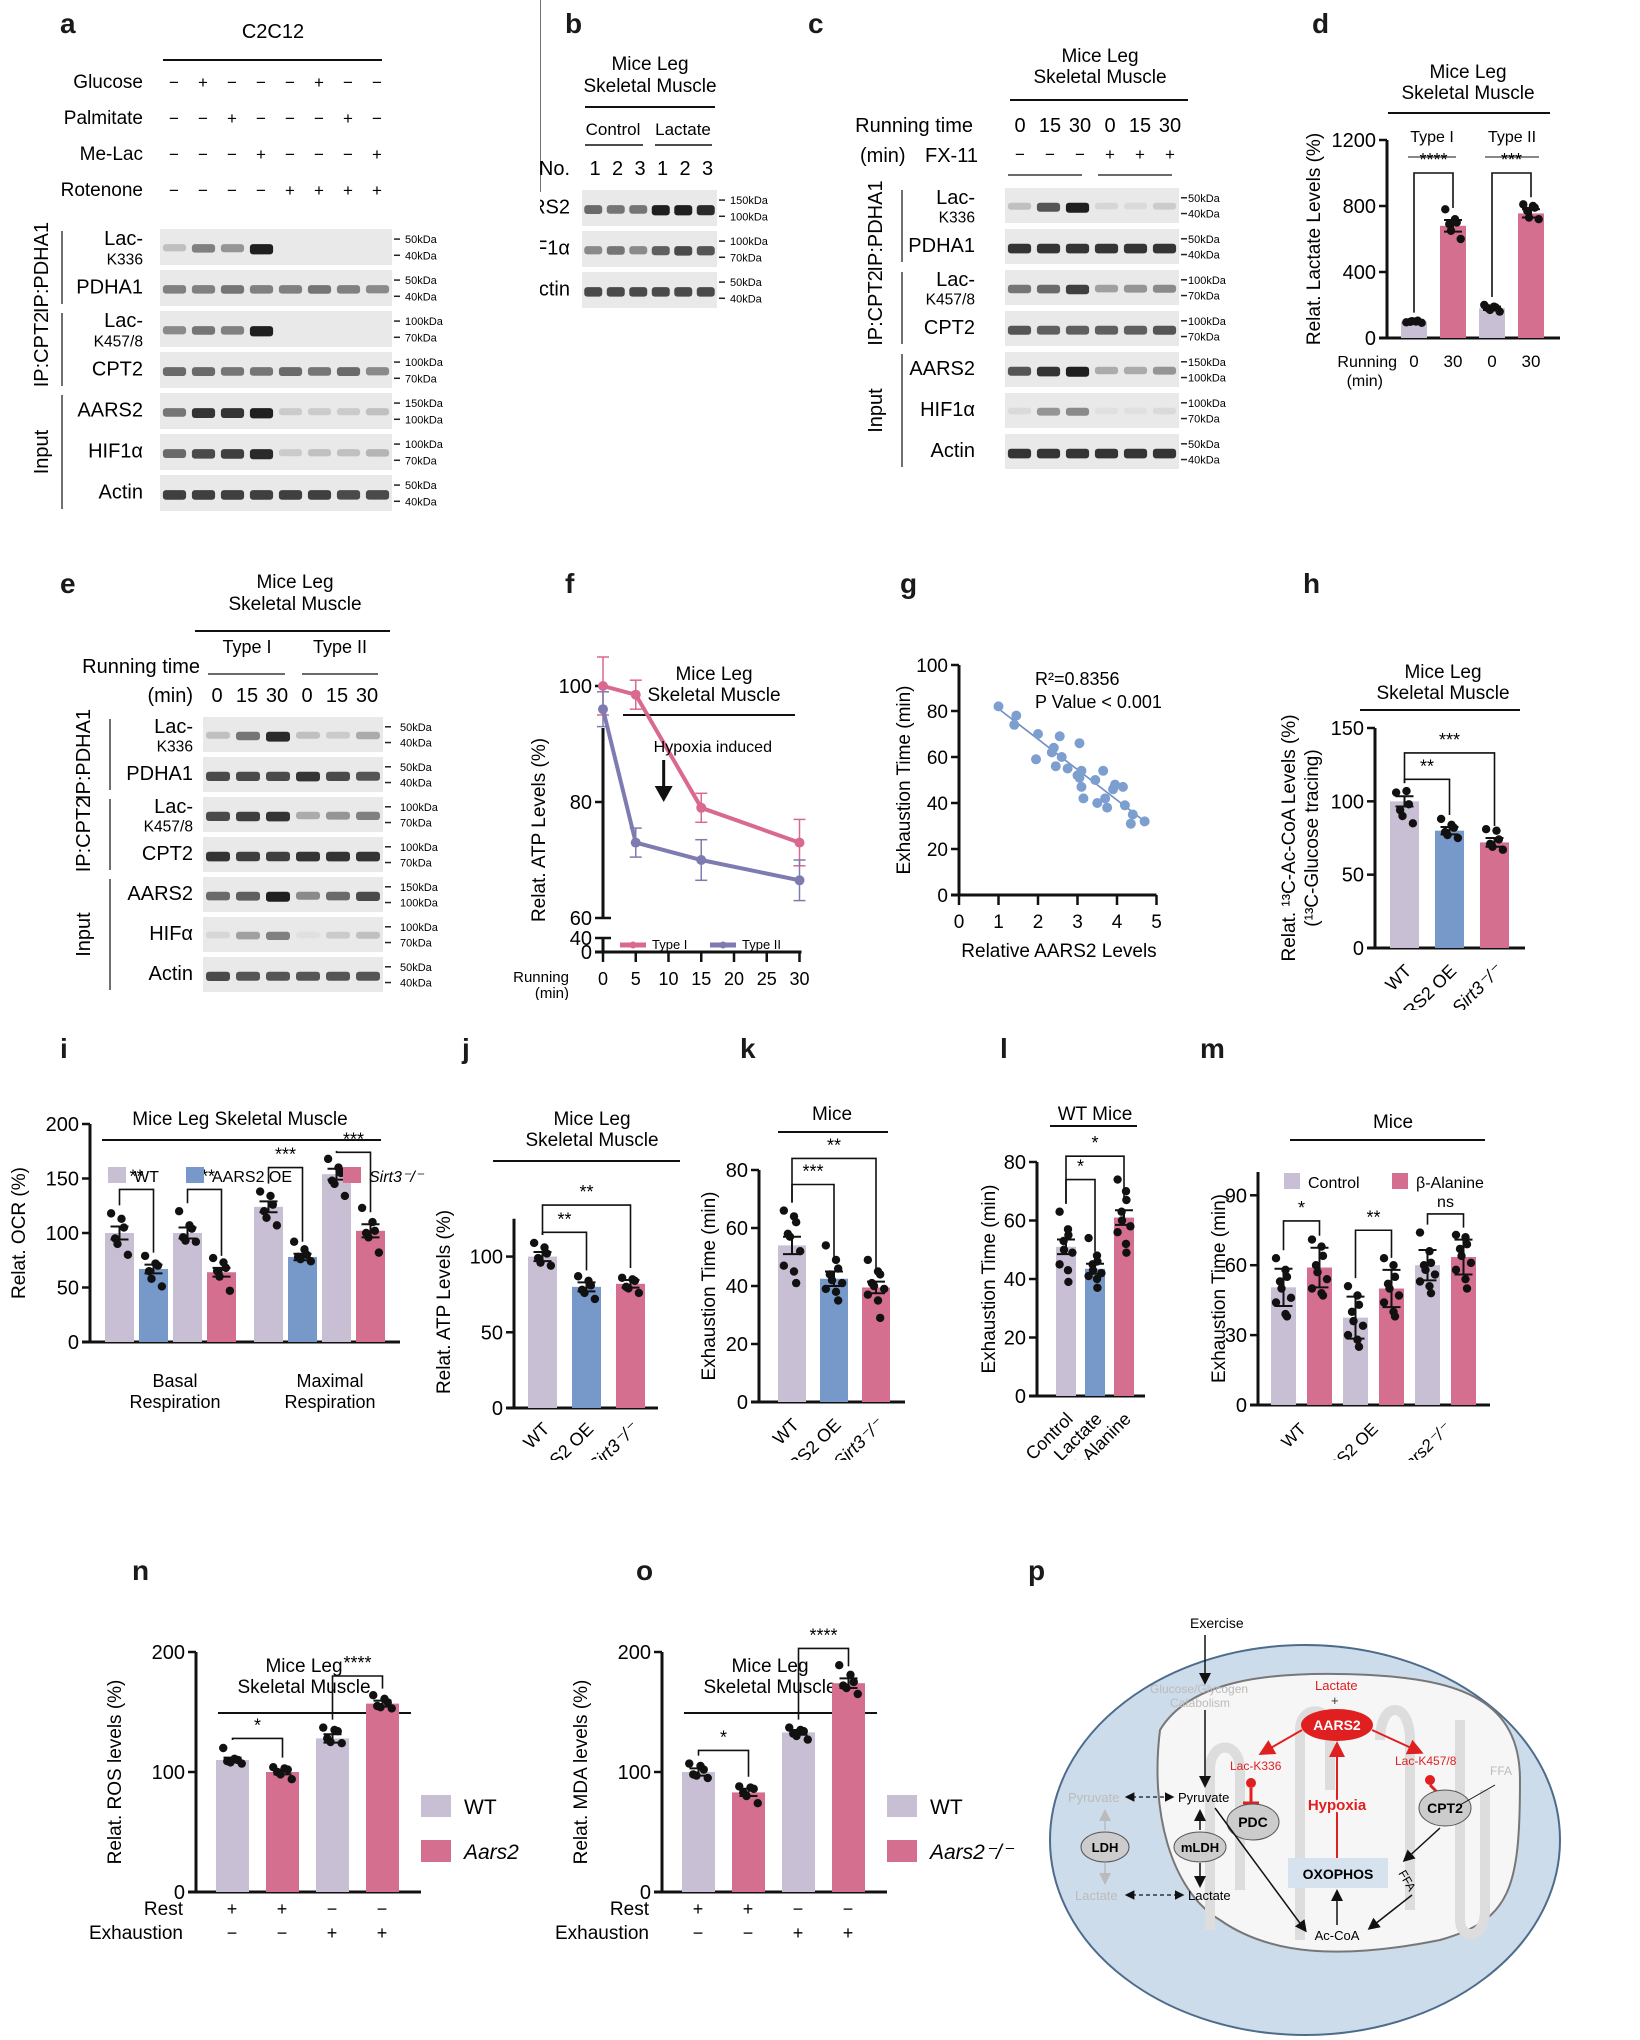  Describe the element at coordinates (436, 1851) in the screenshot. I see `legend-swatch` at that location.